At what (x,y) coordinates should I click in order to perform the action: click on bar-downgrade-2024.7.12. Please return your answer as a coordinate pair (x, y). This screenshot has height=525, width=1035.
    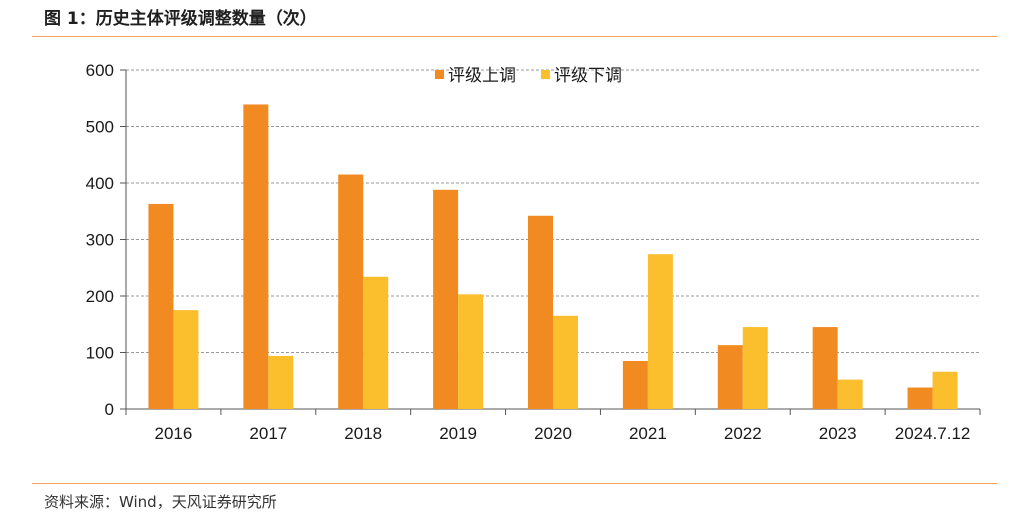
    Looking at the image, I should click on (945, 390).